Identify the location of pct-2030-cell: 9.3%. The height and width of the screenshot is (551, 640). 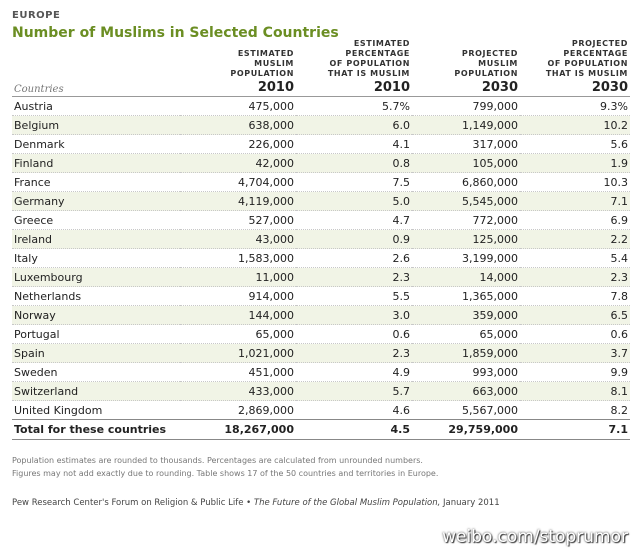
(575, 106).